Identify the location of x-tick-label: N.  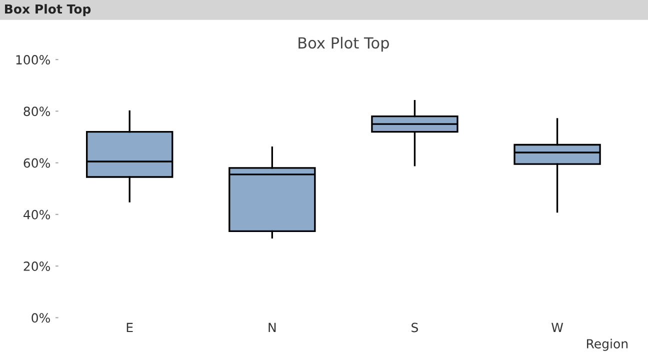
(272, 327).